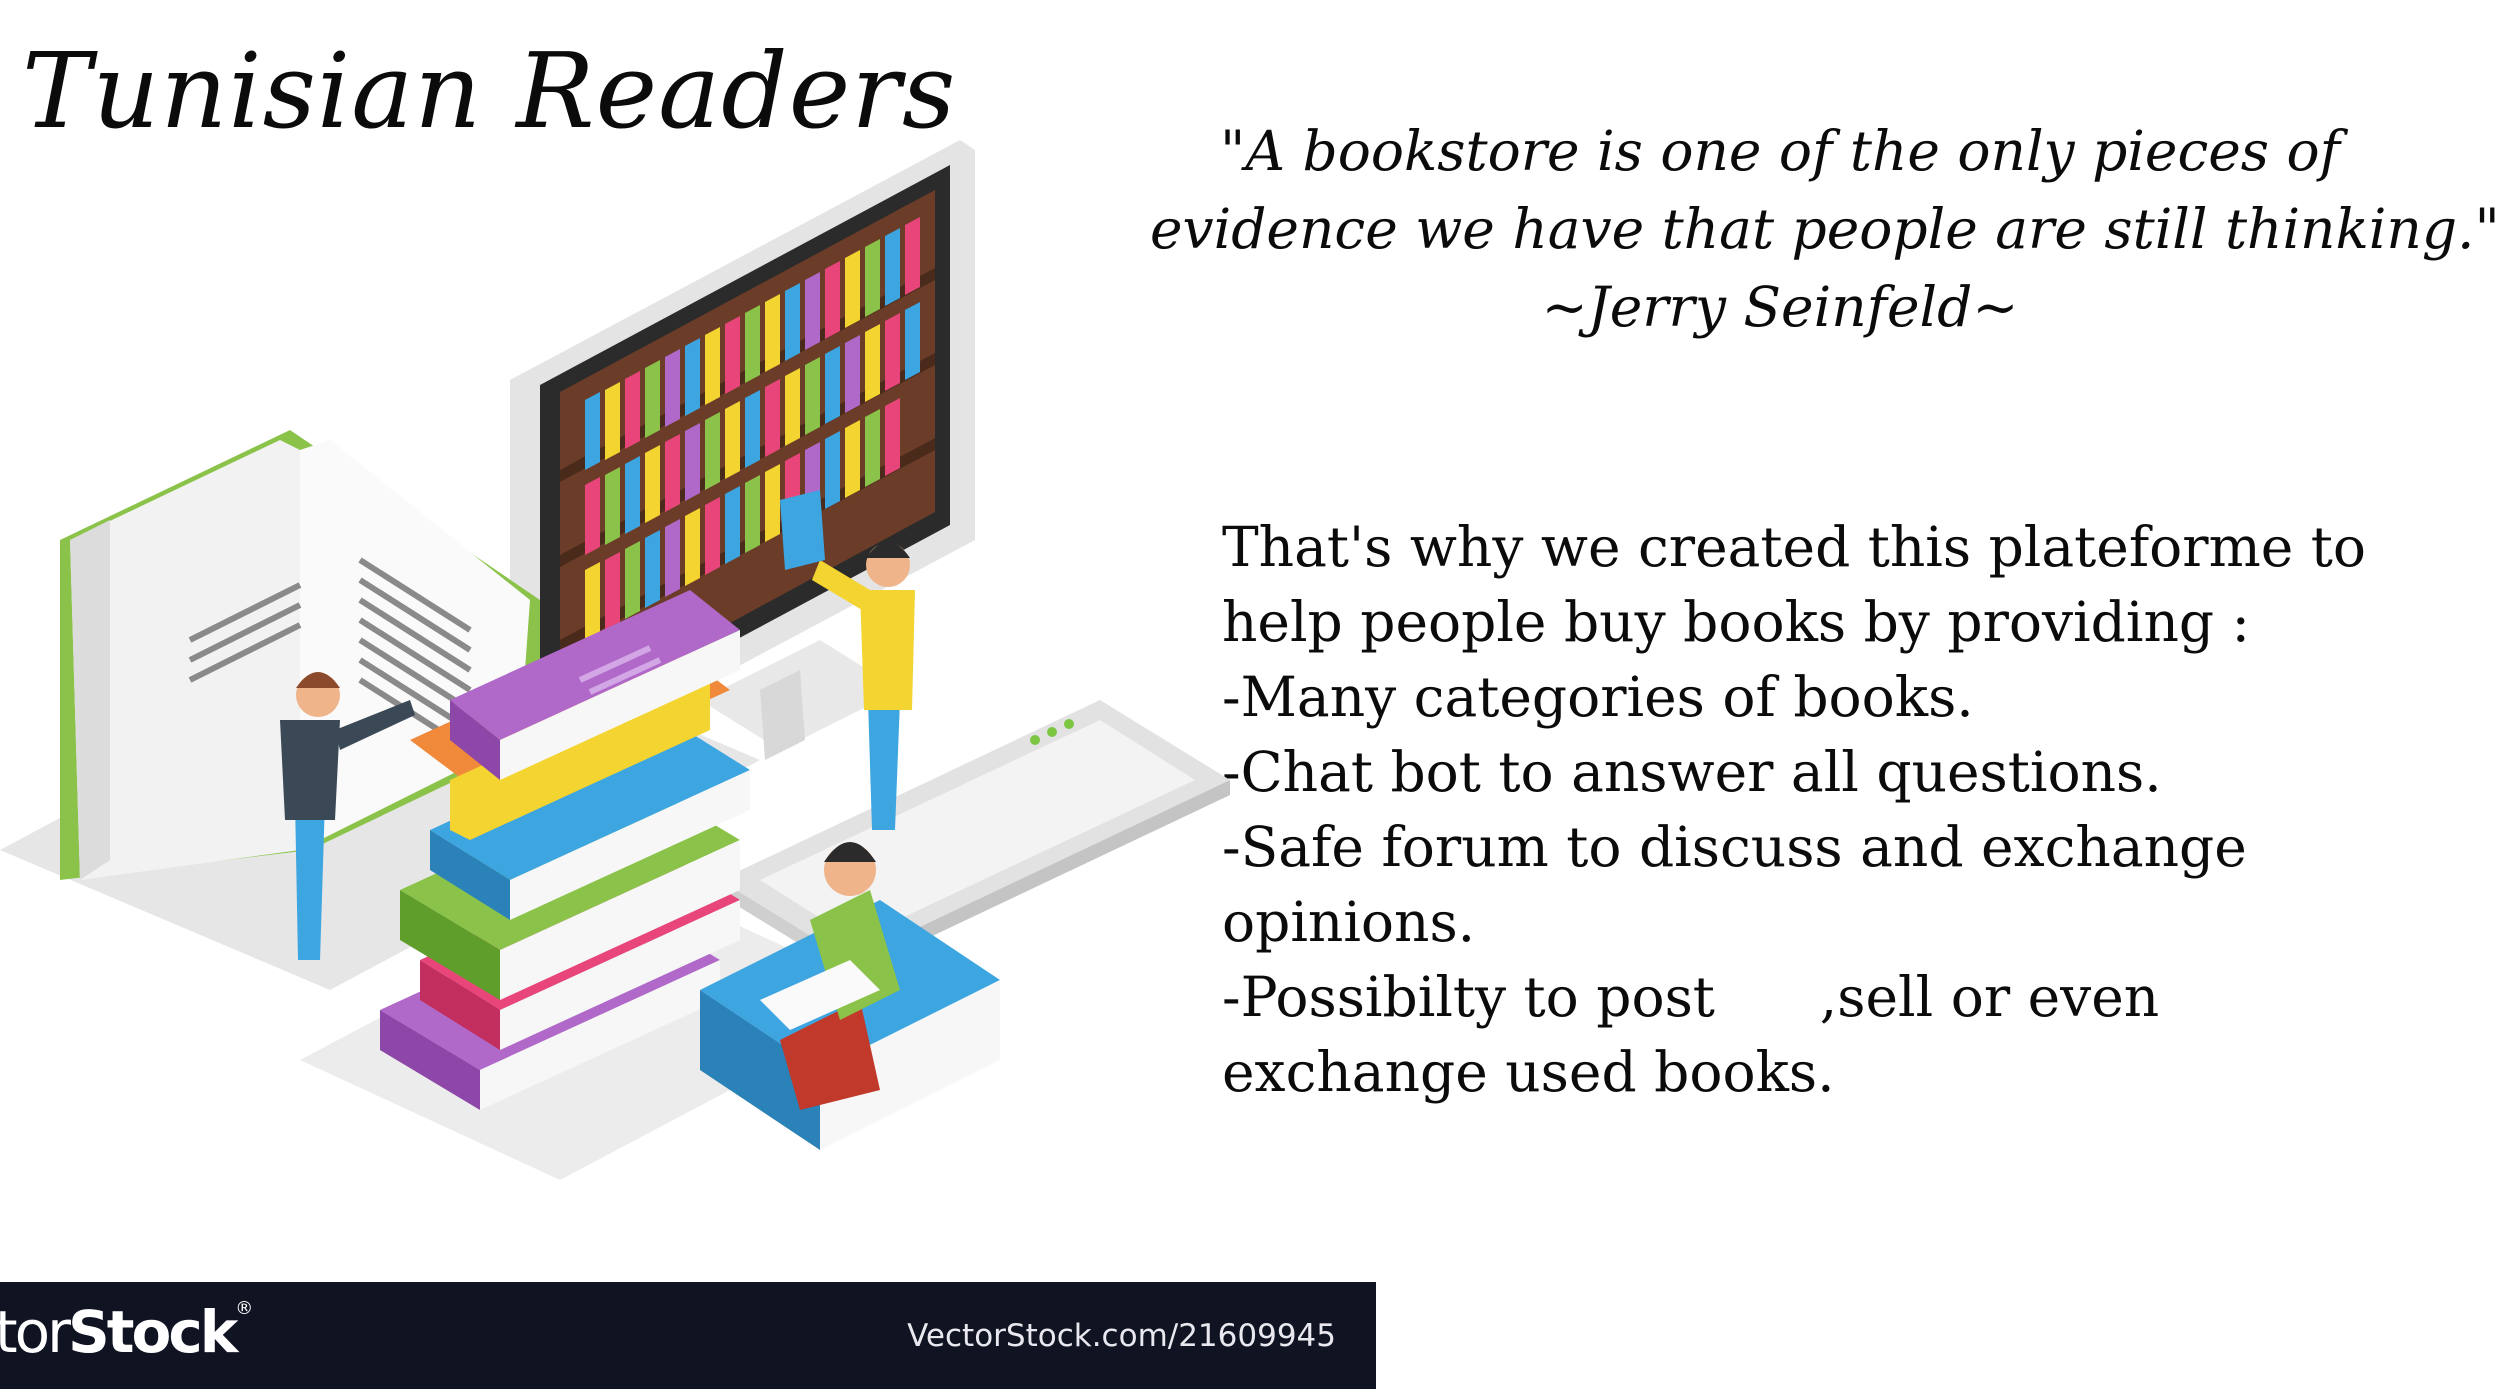 Image resolution: width=2500 pixels, height=1389 pixels. What do you see at coordinates (1736, 622) in the screenshot?
I see `description-line: help people buy books by providing :` at bounding box center [1736, 622].